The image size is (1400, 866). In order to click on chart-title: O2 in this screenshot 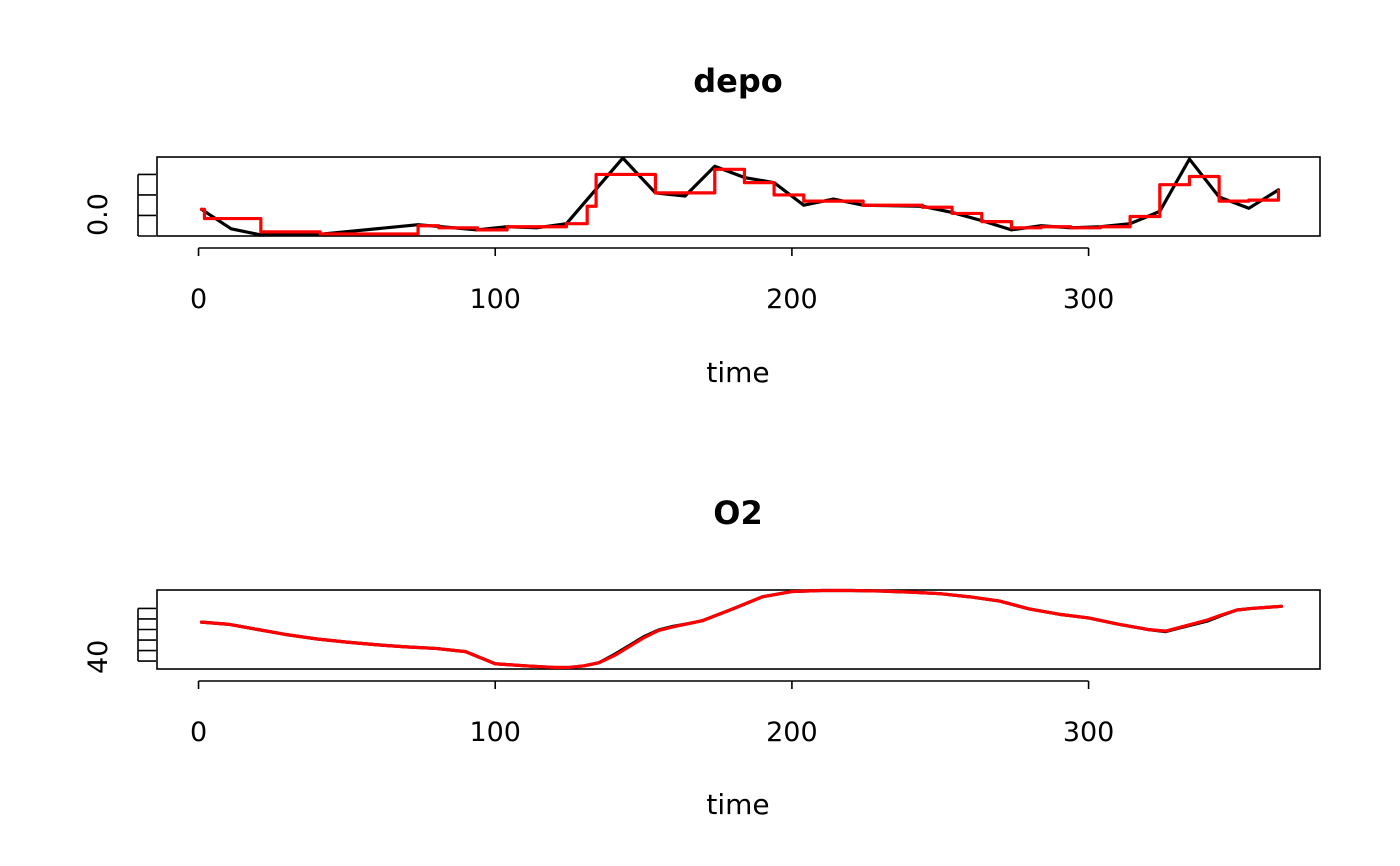, I will do `click(737, 513)`.